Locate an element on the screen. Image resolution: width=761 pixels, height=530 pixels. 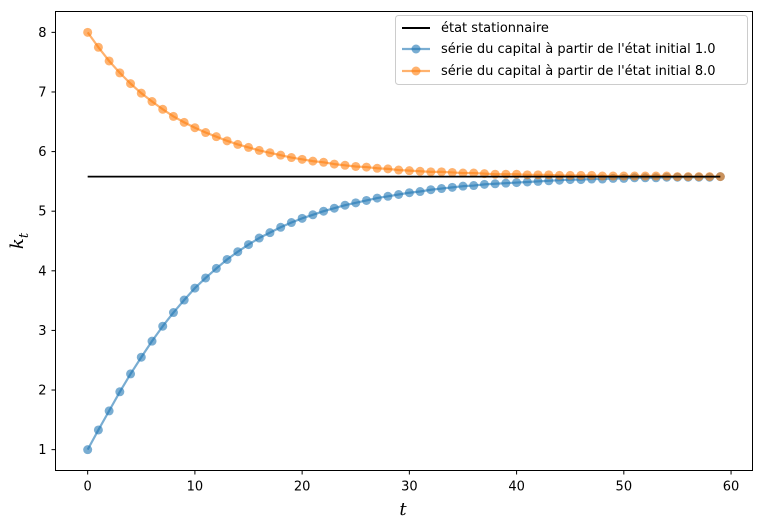
y-axis-label: kt is located at coordinates (19, 240).